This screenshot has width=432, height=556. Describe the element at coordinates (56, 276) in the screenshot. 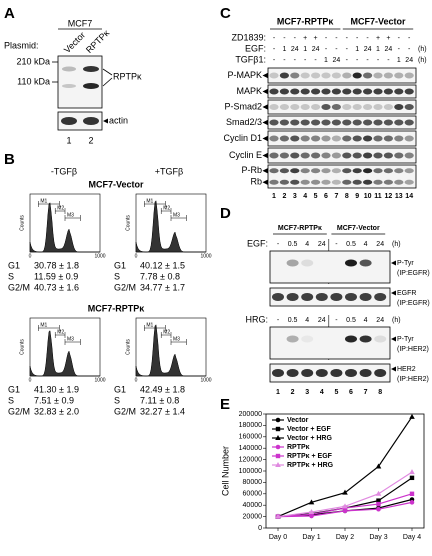

I see `phase-value: 11.59 ± 0.9` at that location.